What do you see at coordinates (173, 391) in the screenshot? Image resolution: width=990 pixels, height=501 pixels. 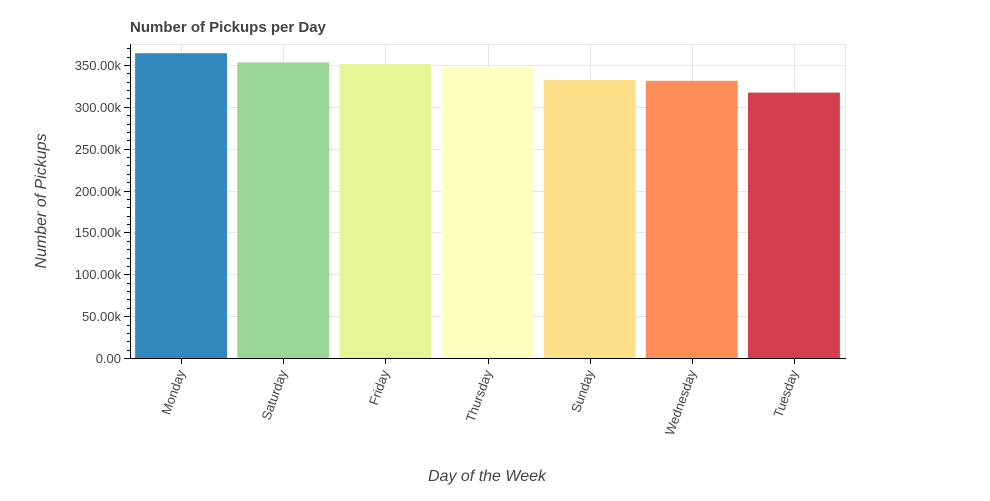 I see `x-tick-label: Monday` at bounding box center [173, 391].